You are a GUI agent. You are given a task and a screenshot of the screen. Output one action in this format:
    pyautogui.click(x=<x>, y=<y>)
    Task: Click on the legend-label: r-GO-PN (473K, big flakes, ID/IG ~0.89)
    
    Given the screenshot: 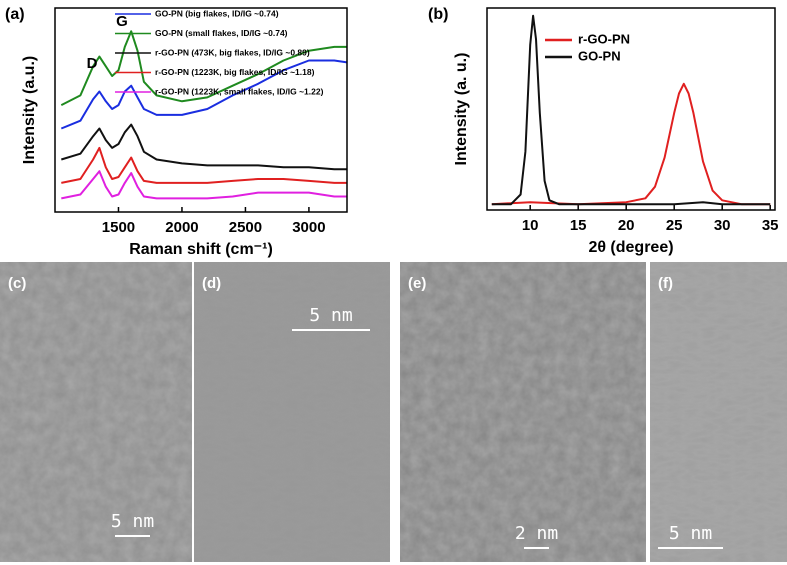 What is the action you would take?
    pyautogui.click(x=232, y=52)
    